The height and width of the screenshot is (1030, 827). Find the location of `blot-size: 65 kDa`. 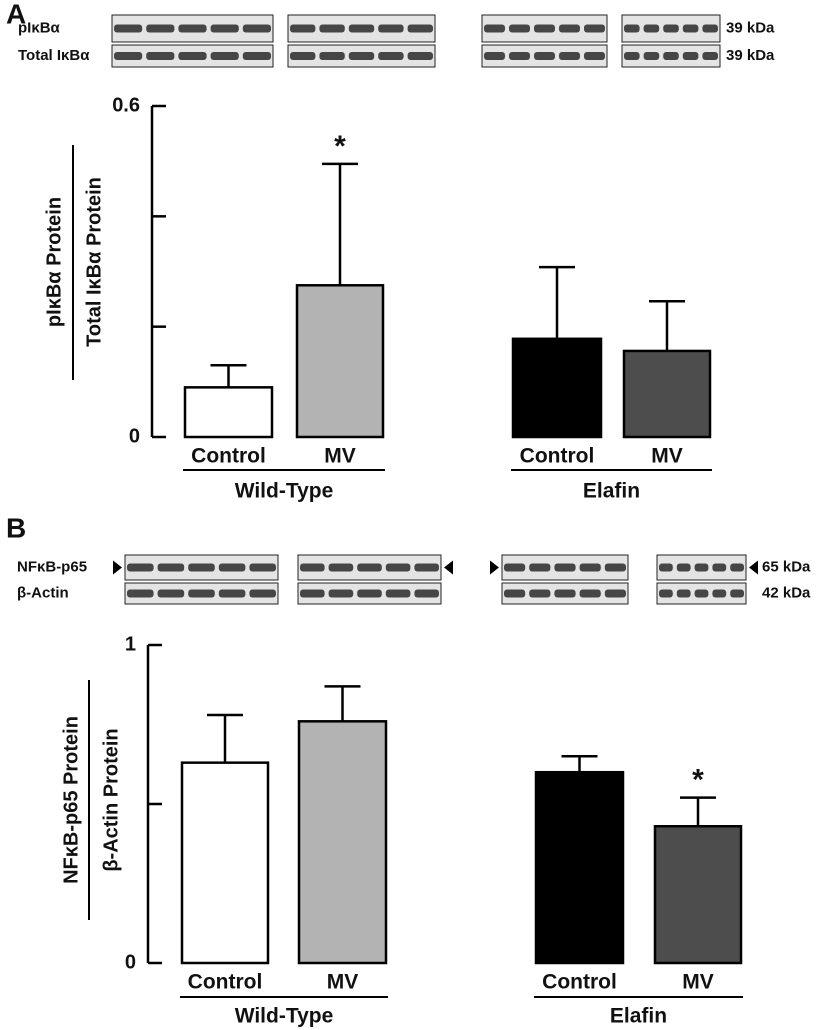

blot-size: 65 kDa is located at coordinates (786, 566).